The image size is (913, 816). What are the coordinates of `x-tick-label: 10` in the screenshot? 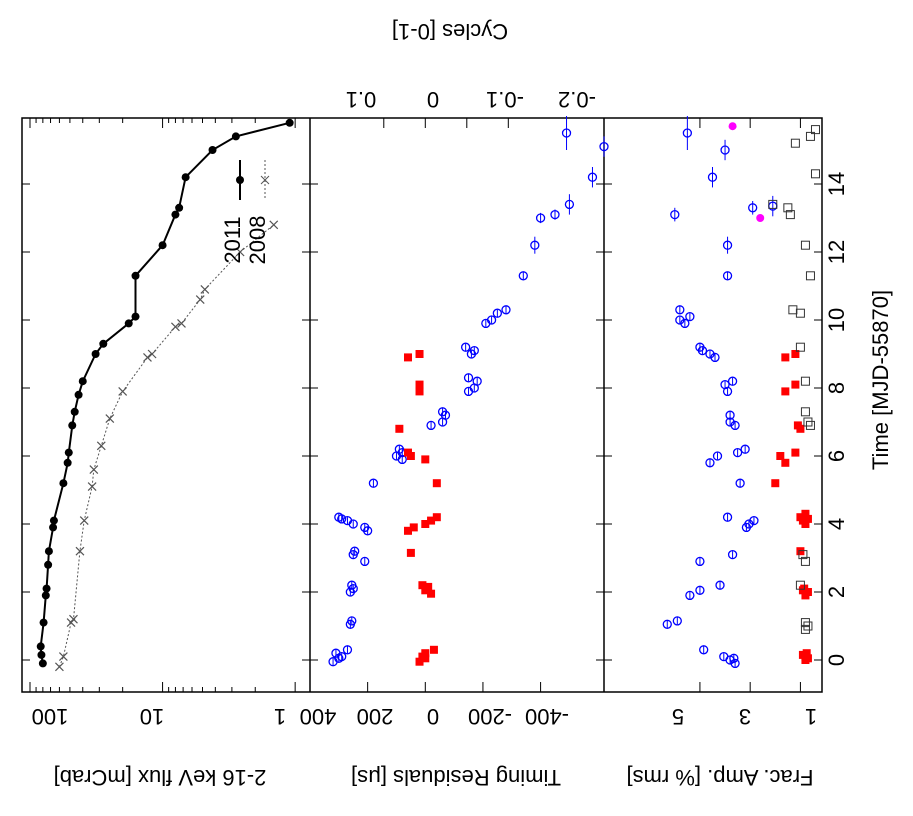 It's located at (836, 320).